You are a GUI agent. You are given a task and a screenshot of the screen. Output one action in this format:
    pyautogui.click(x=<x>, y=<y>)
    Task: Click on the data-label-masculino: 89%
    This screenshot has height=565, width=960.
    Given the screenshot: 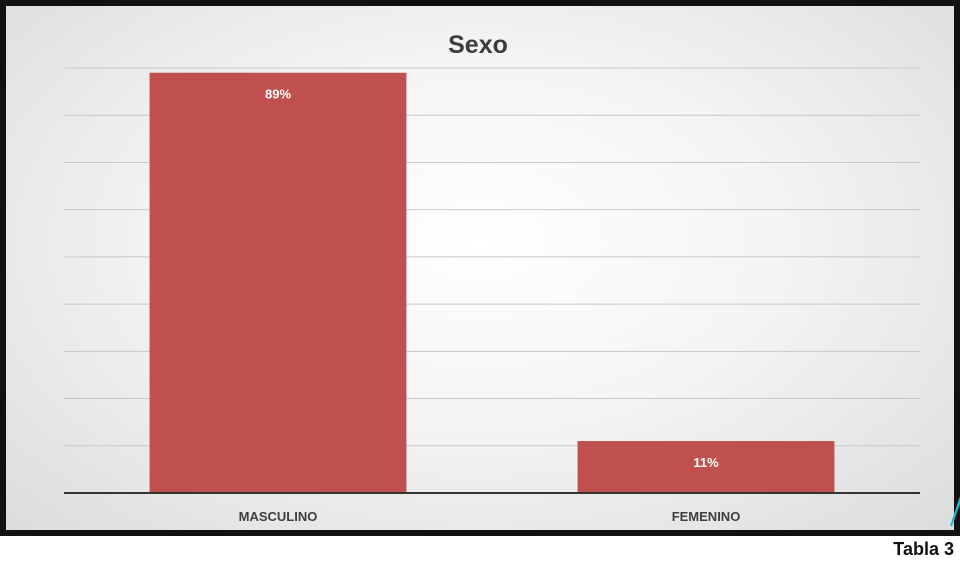 What is the action you would take?
    pyautogui.click(x=278, y=94)
    